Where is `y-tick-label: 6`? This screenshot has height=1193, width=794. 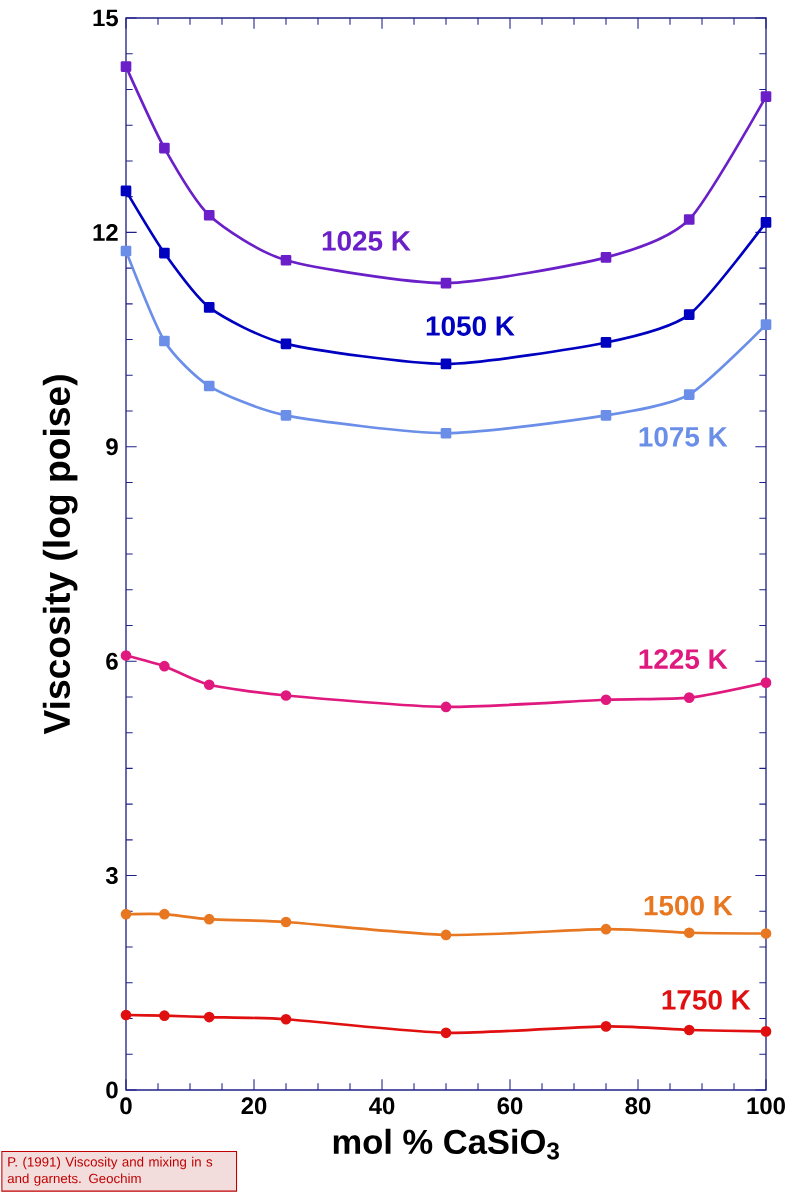 y-tick-label: 6 is located at coordinates (112, 661).